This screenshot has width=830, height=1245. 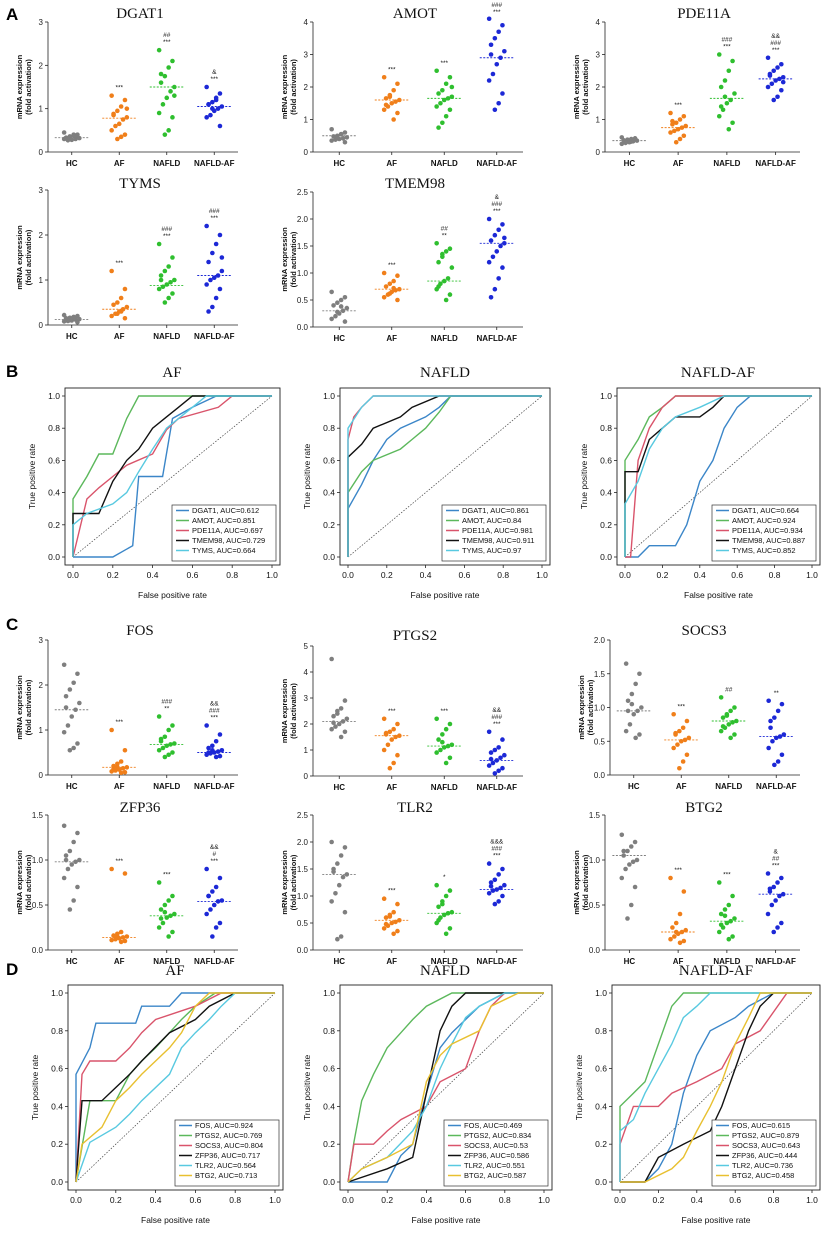 What do you see at coordinates (275, 1200) in the screenshot?
I see `x-tick-label: 1.0` at bounding box center [275, 1200].